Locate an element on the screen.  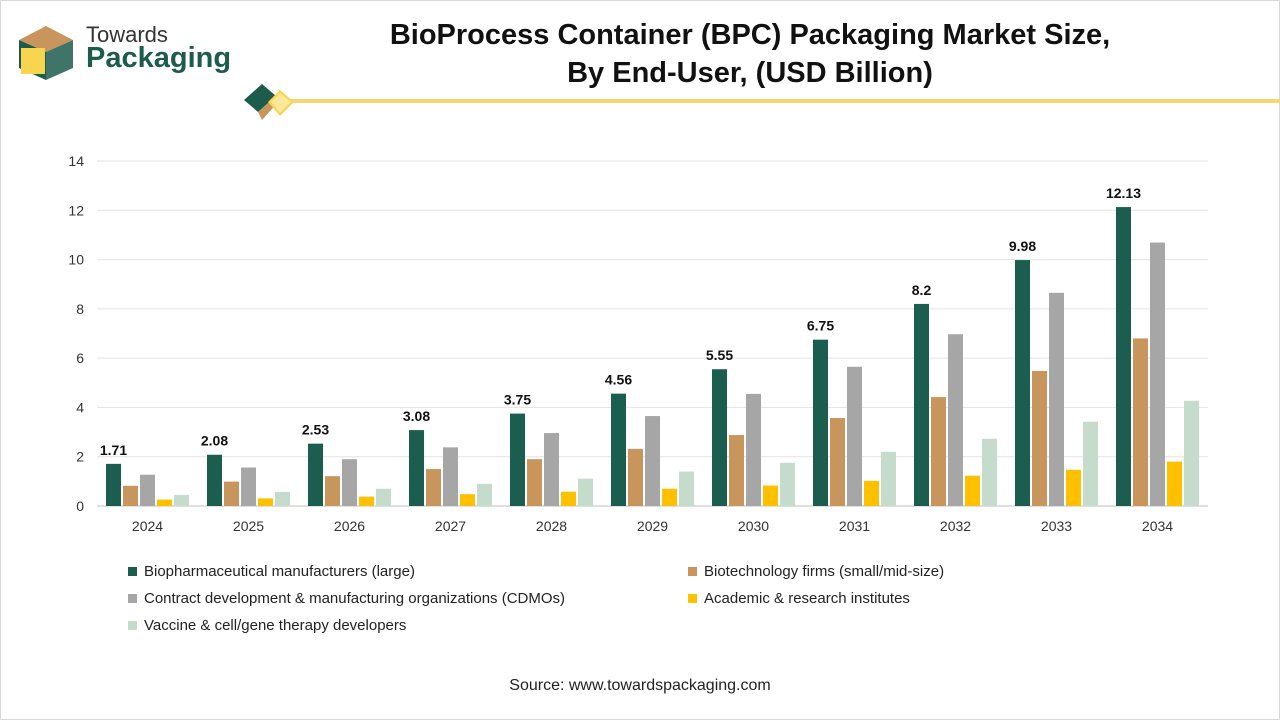
y-tick-label: 6 is located at coordinates (80, 358).